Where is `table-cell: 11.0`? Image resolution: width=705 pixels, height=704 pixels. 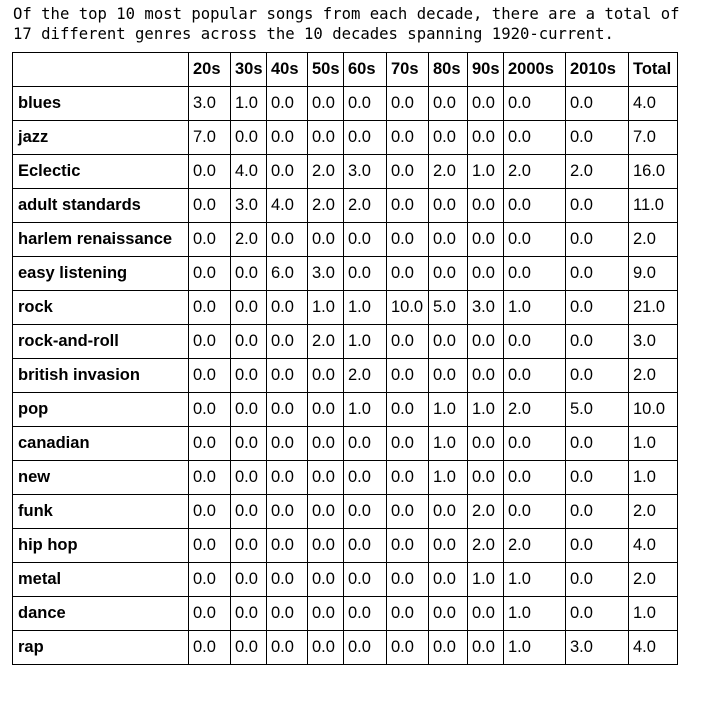 table-cell: 11.0 is located at coordinates (653, 205).